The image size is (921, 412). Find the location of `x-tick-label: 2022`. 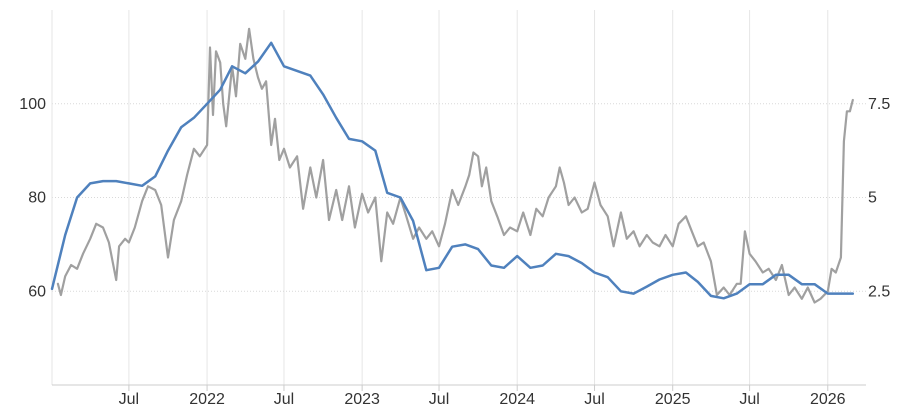

x-tick-label: 2022 is located at coordinates (207, 399).